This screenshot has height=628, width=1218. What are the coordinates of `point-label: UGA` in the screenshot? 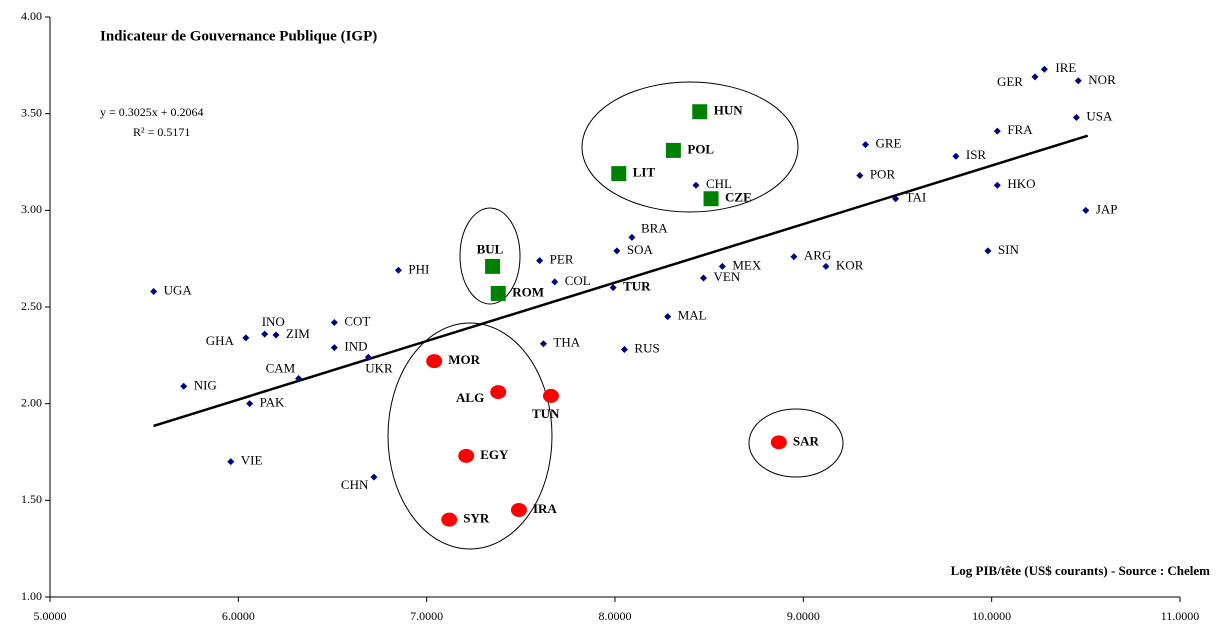 It's located at (178, 290).